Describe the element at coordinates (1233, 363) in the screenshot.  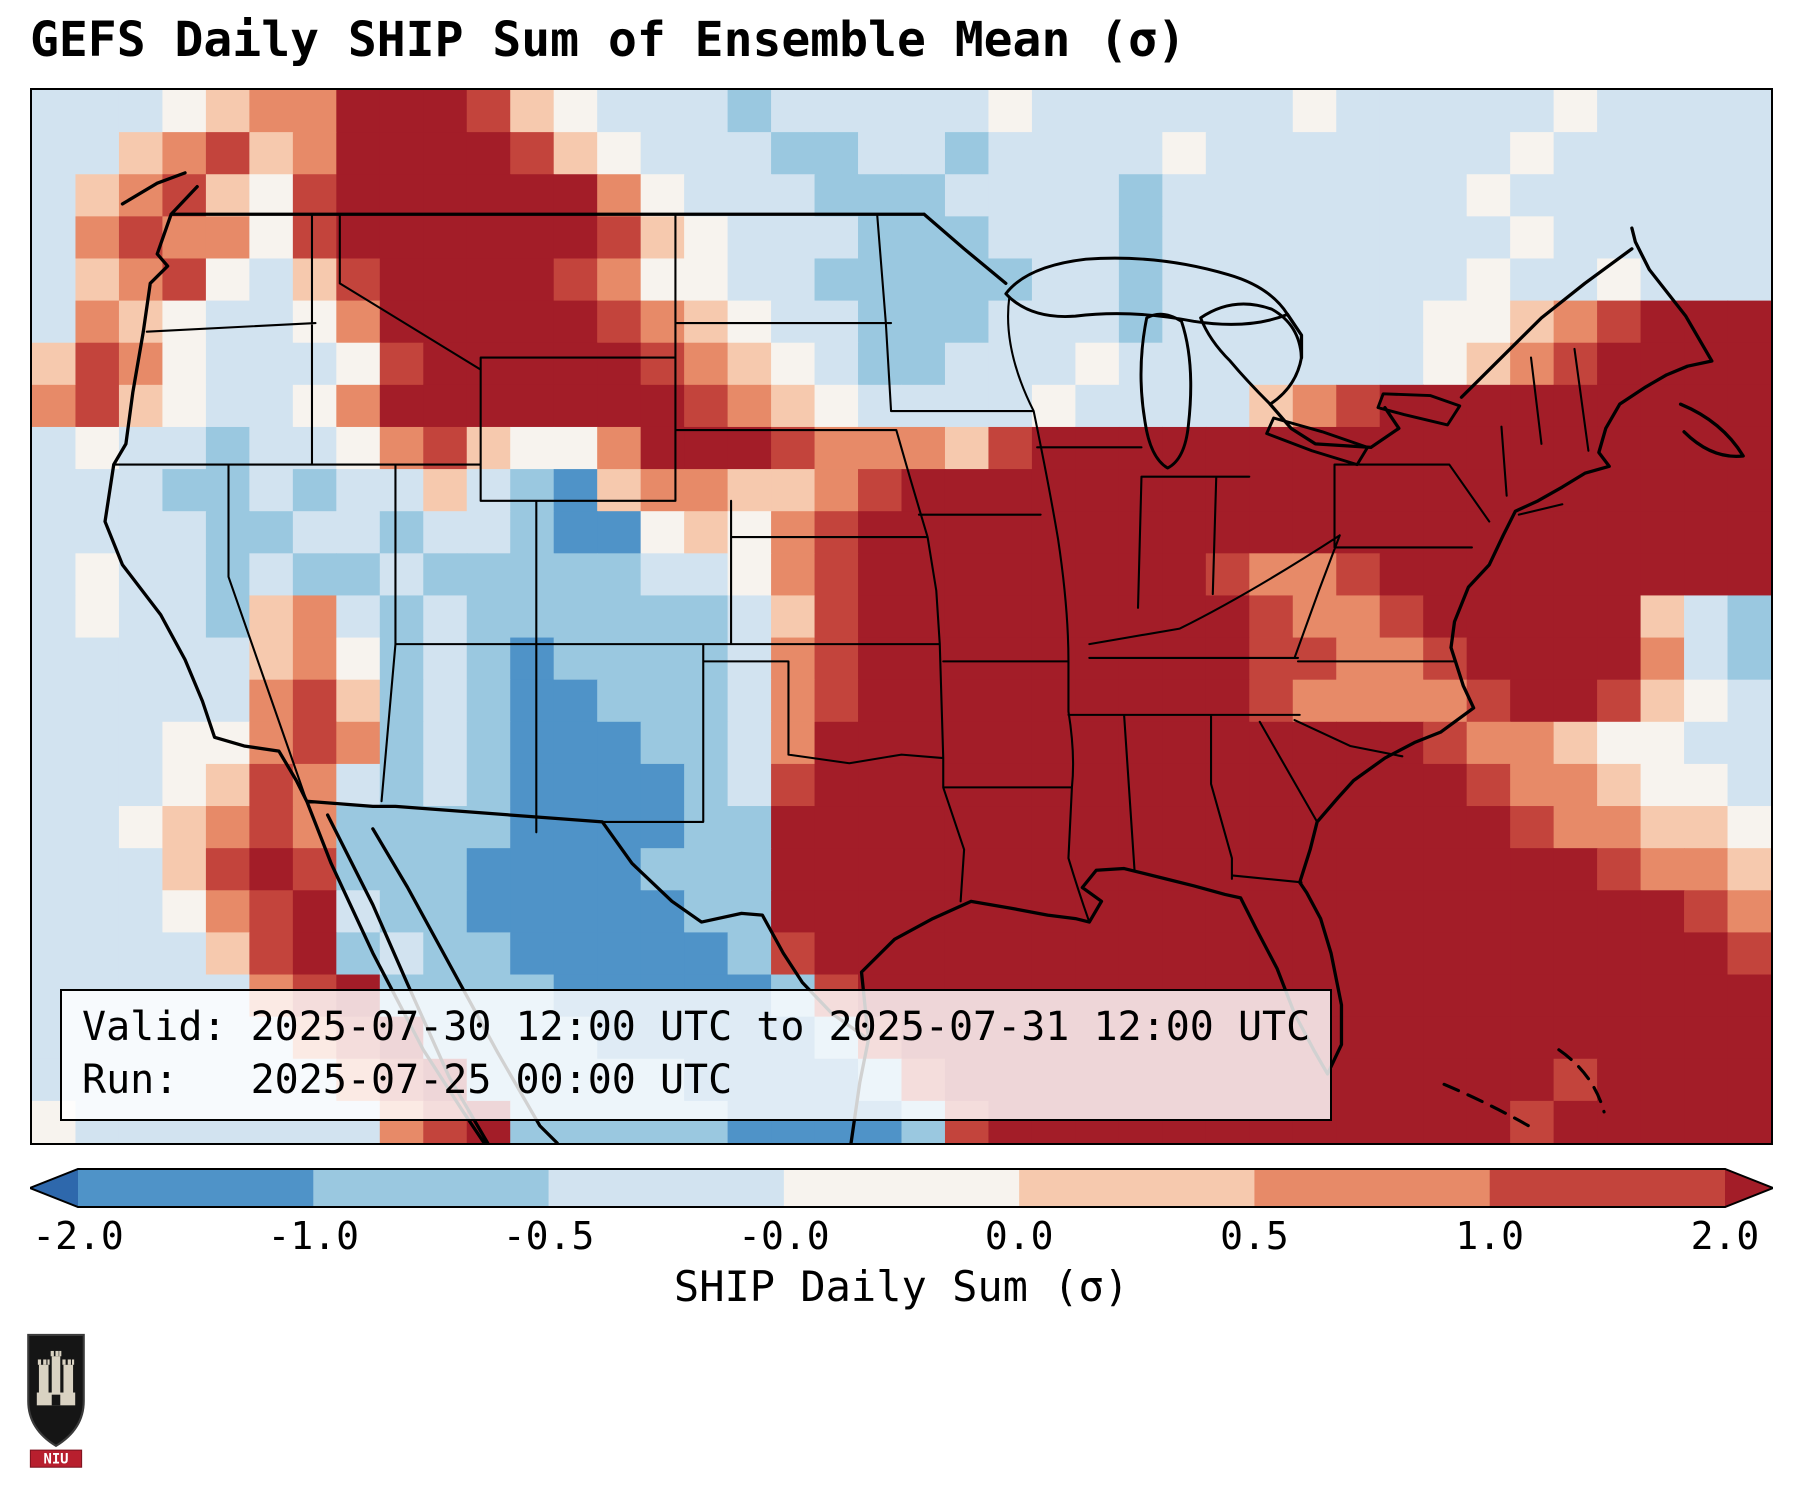
I see `great-lakes-path` at that location.